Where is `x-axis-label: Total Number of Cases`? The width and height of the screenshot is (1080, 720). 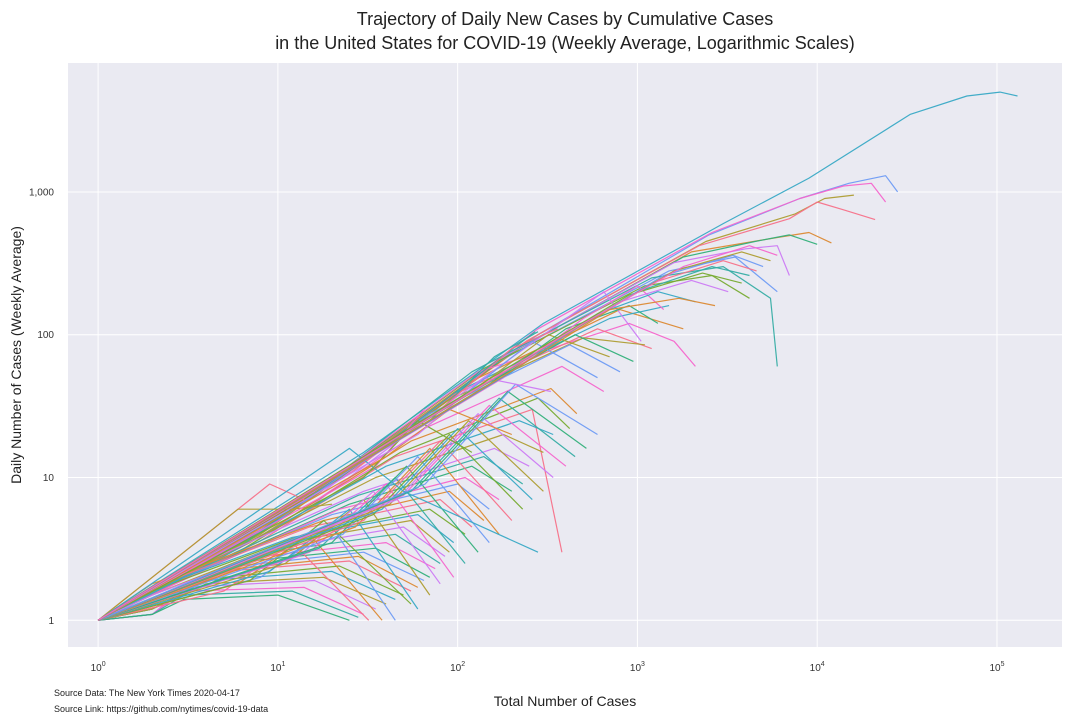 x-axis-label: Total Number of Cases is located at coordinates (565, 701).